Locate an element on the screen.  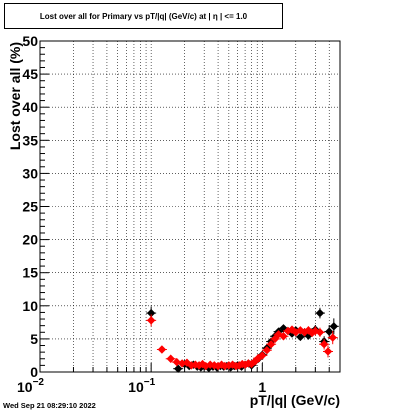
data-series is located at coordinates (242, 339).